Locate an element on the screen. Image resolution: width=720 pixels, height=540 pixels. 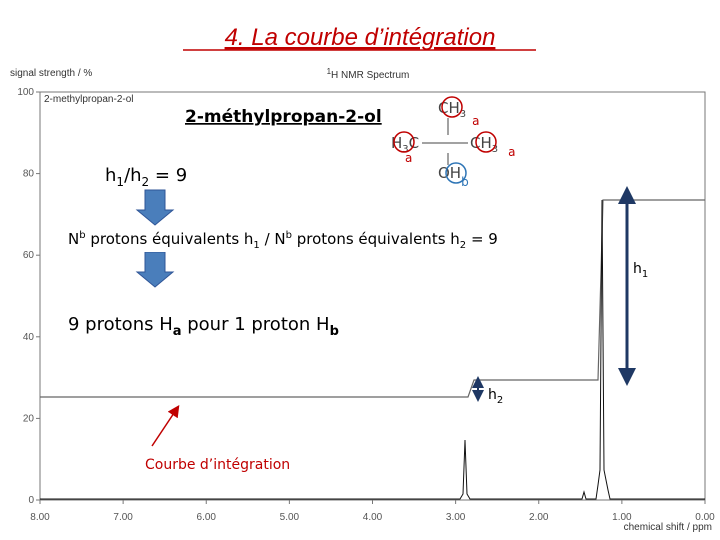
spectrum-title: 1H NMR Spectrum is located at coordinates (368, 74).